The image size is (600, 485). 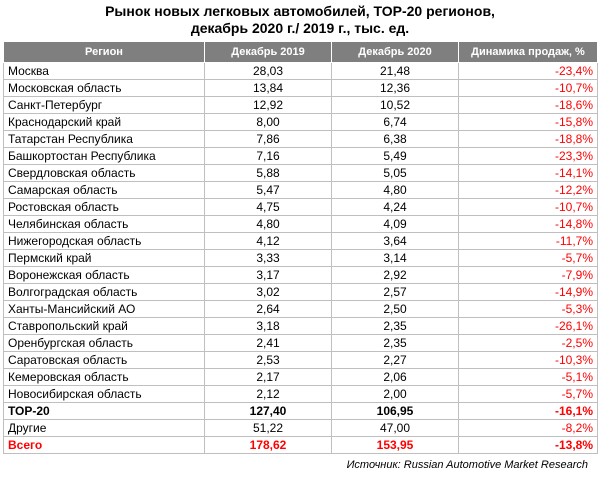 I want to click on table-row: Воронежская область 3,17 2,92 -7,9%, so click(x=300, y=275).